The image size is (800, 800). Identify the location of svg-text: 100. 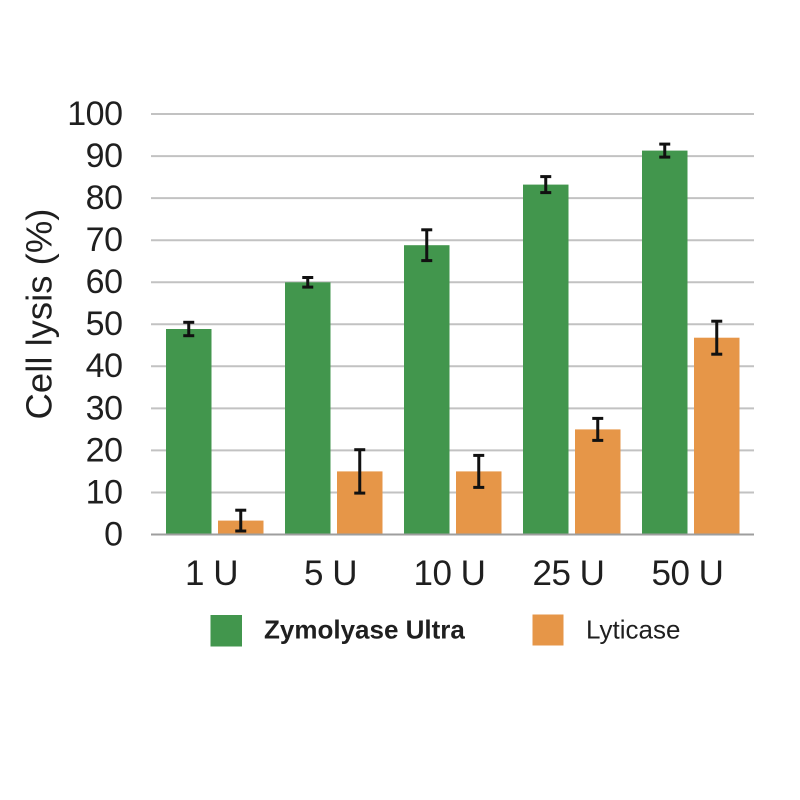
(94, 114).